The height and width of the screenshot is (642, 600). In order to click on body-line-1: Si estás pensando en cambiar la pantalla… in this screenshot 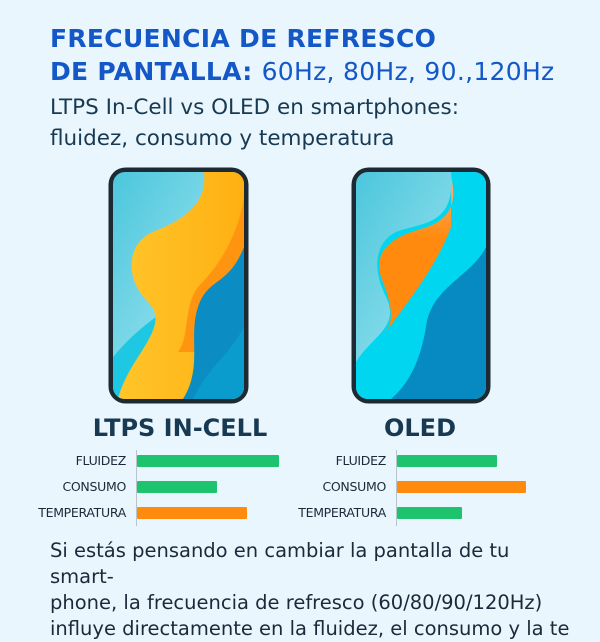, I will do `click(280, 563)`.